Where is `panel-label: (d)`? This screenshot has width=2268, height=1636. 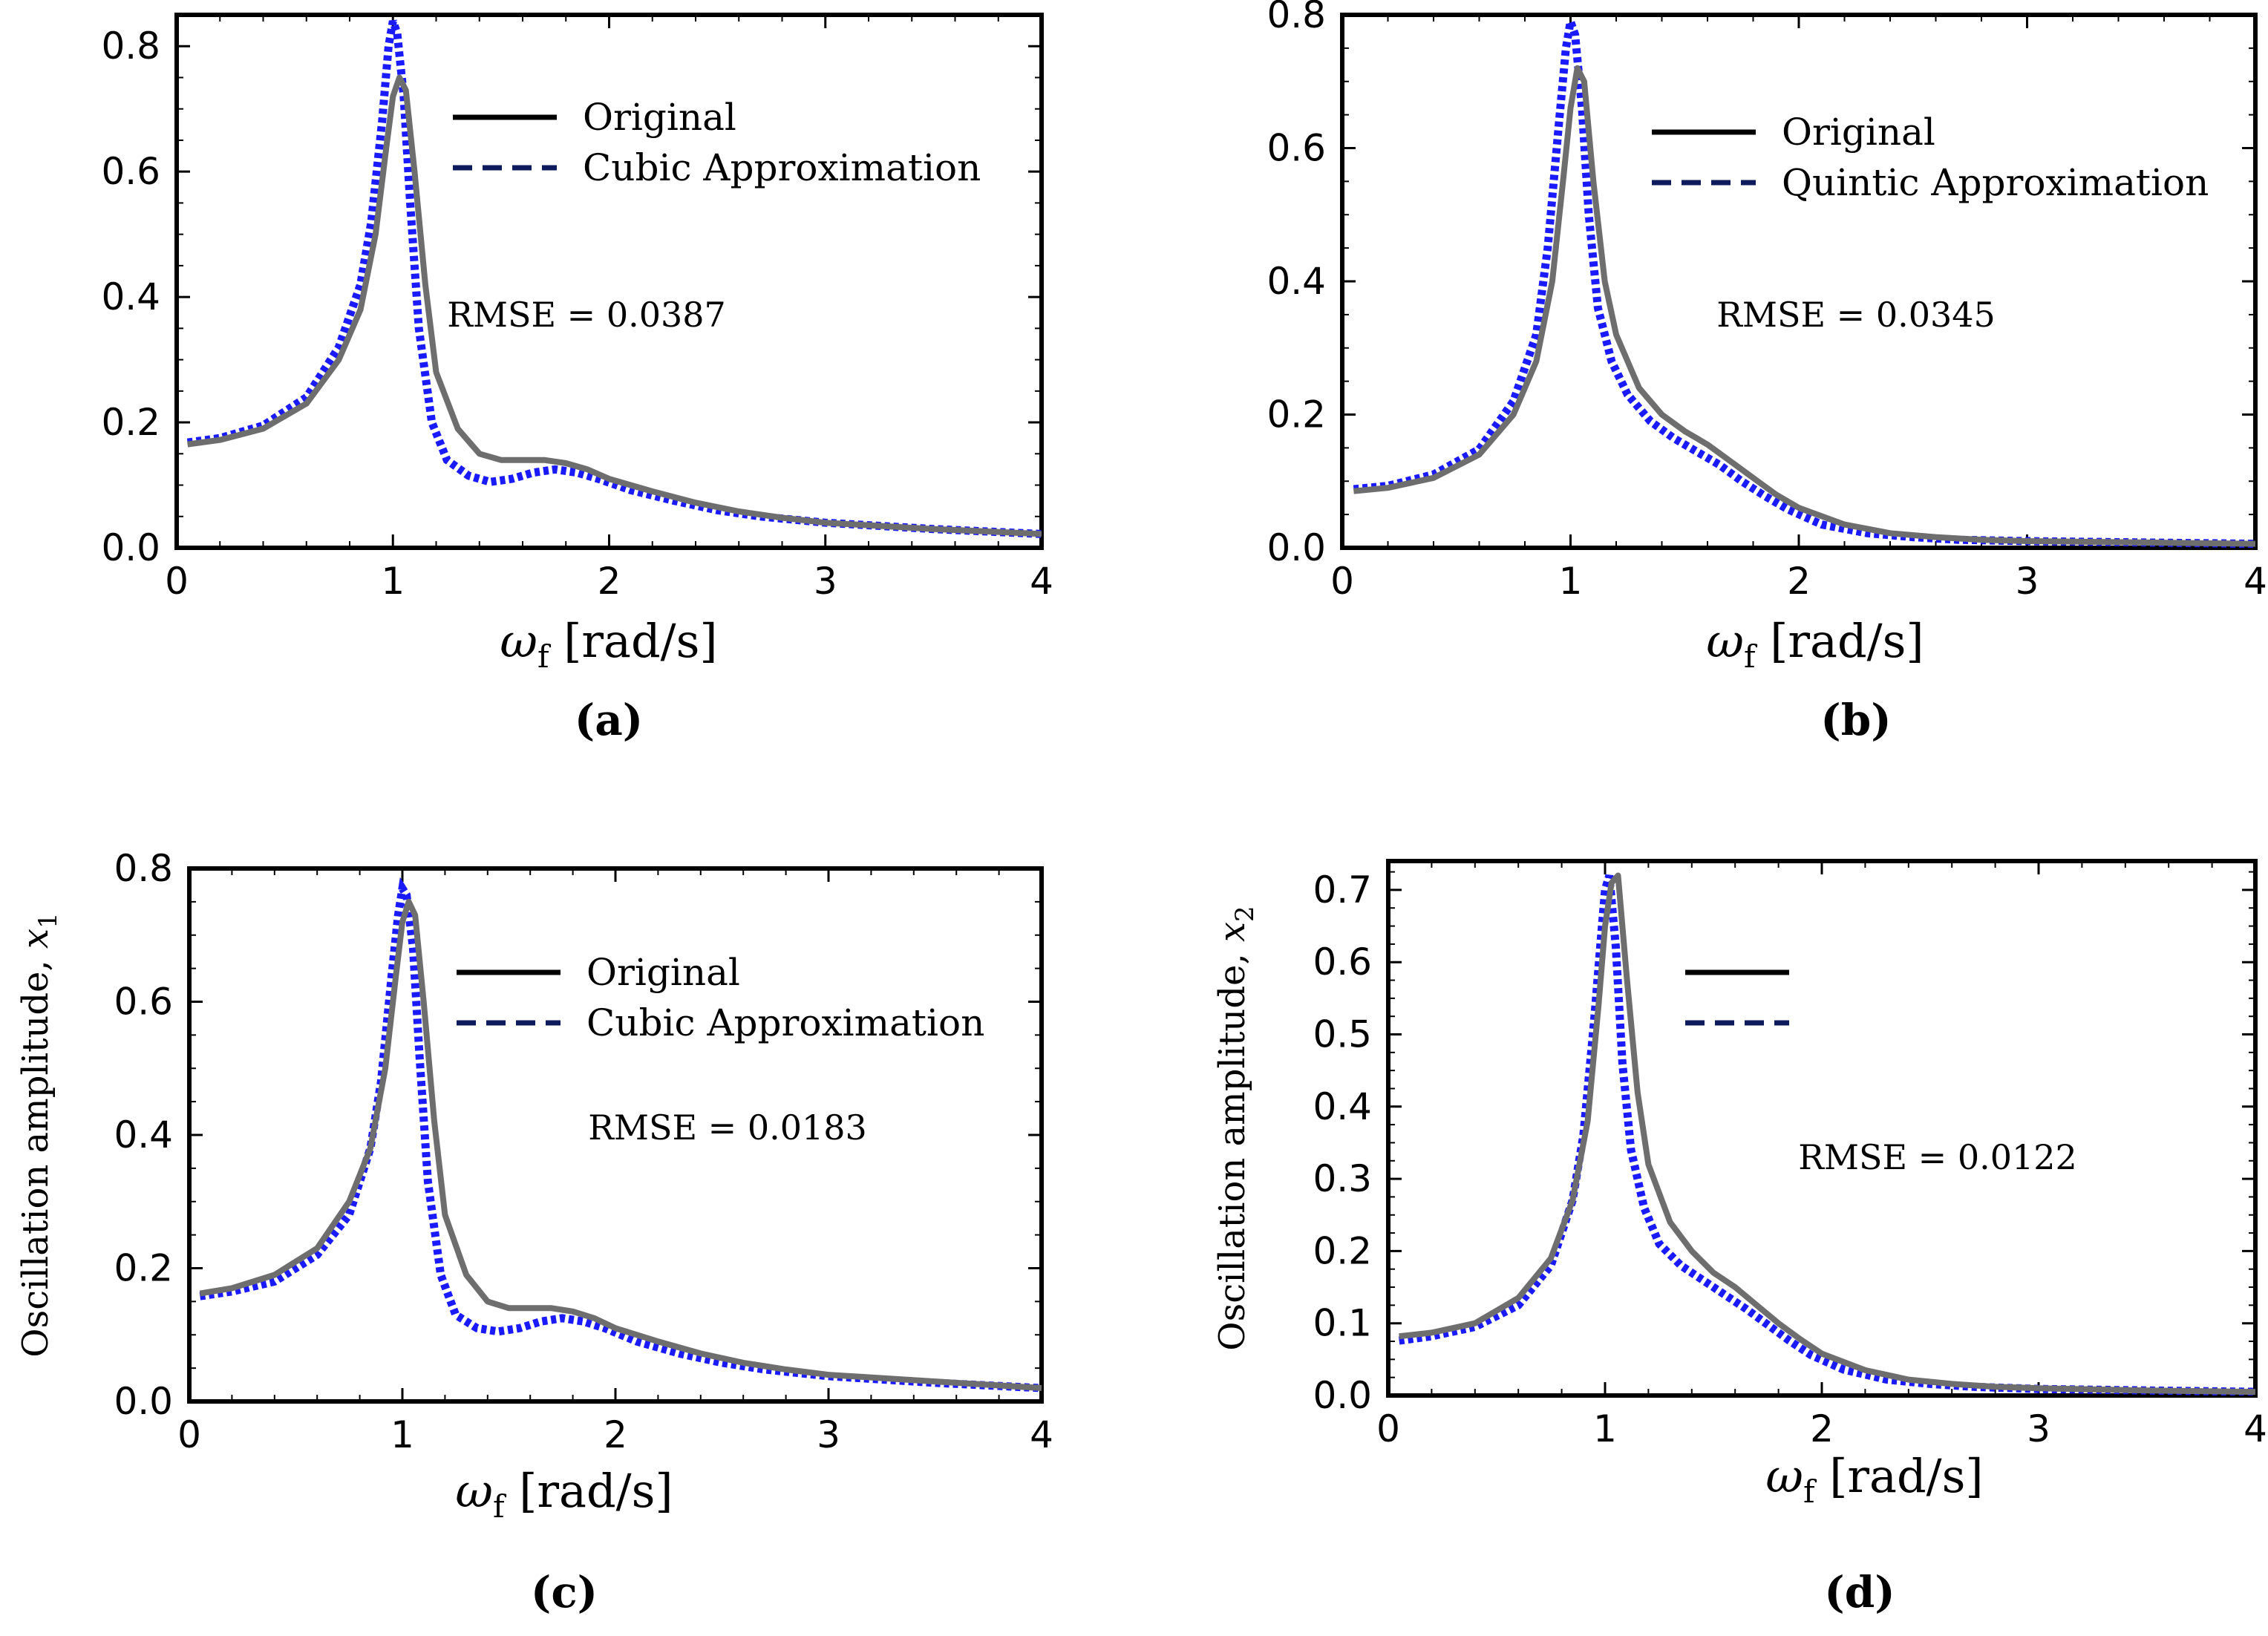
panel-label: (d) is located at coordinates (1860, 1592).